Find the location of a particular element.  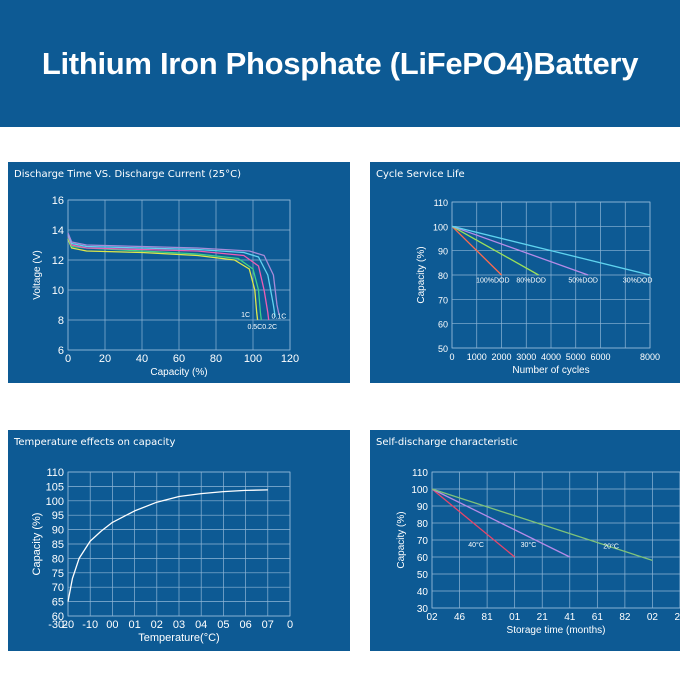

x-tick-label: 60 is located at coordinates (179, 359).